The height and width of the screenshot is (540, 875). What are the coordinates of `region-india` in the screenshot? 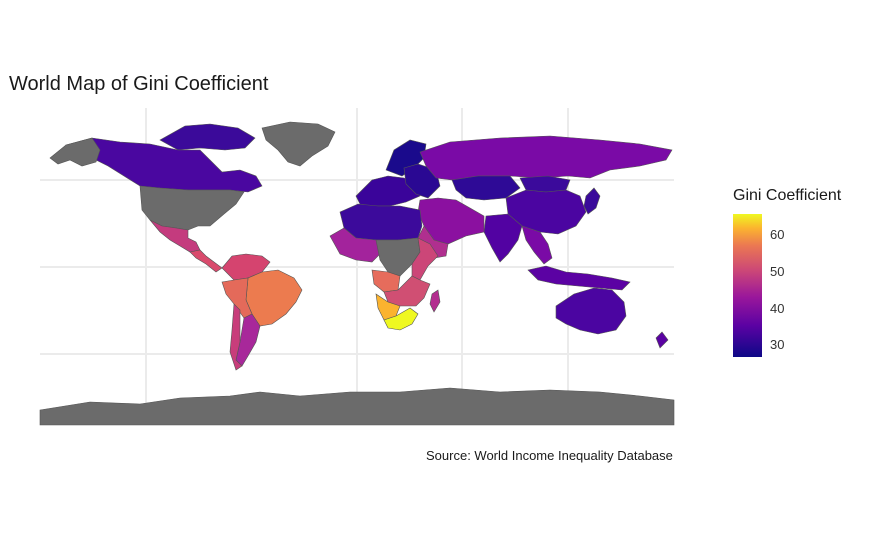 It's located at (503, 238).